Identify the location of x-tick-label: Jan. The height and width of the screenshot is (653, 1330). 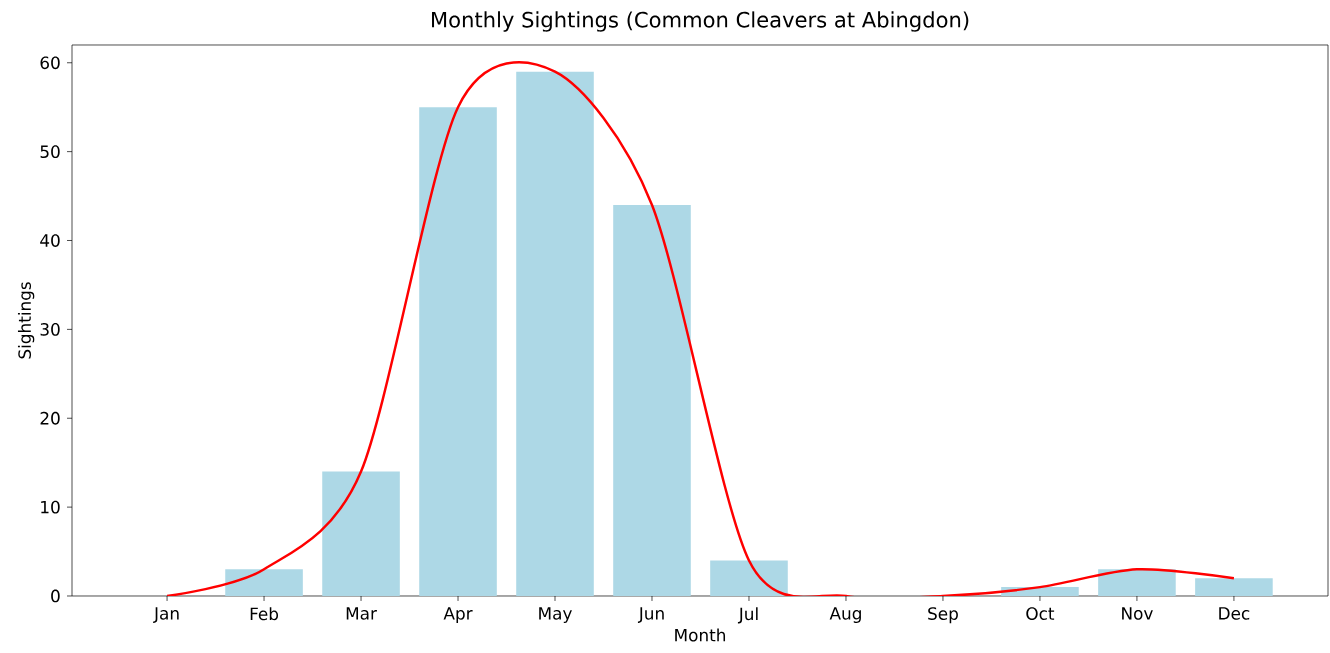
(166, 615).